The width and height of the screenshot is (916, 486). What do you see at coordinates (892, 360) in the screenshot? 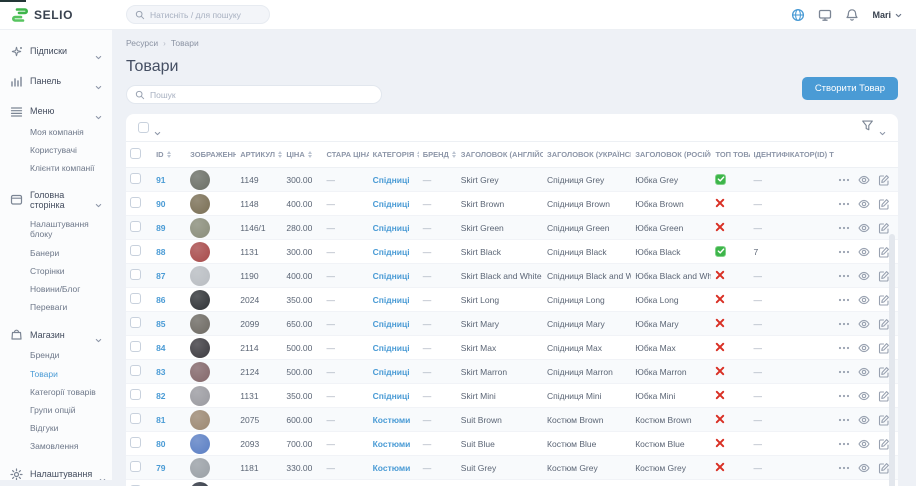
I see `table-scrollbar` at bounding box center [892, 360].